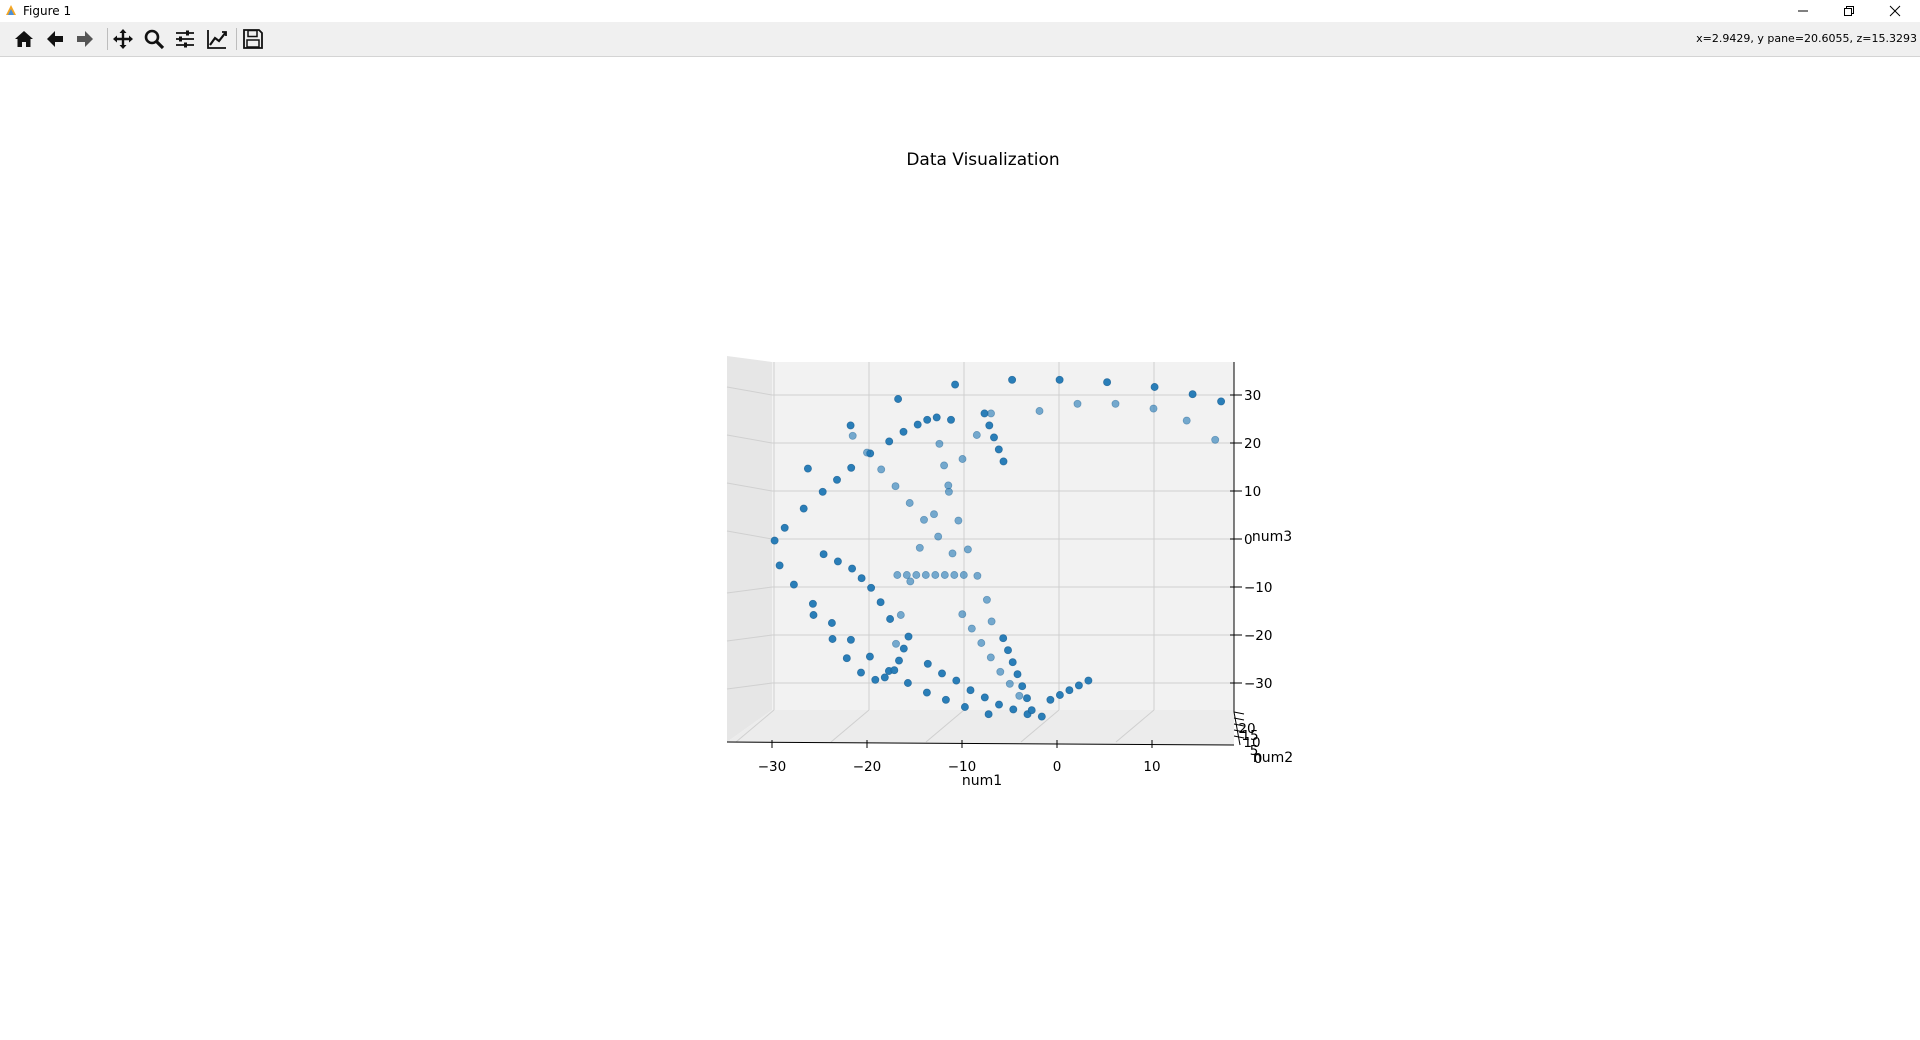 The image size is (1920, 1040). I want to click on restore-button, so click(1849, 11).